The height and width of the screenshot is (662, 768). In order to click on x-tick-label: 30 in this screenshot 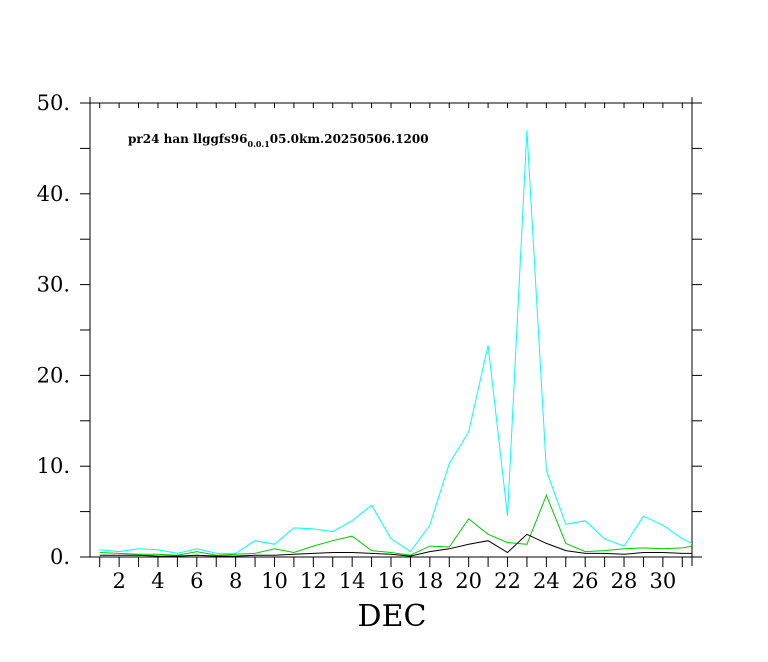, I will do `click(663, 581)`.